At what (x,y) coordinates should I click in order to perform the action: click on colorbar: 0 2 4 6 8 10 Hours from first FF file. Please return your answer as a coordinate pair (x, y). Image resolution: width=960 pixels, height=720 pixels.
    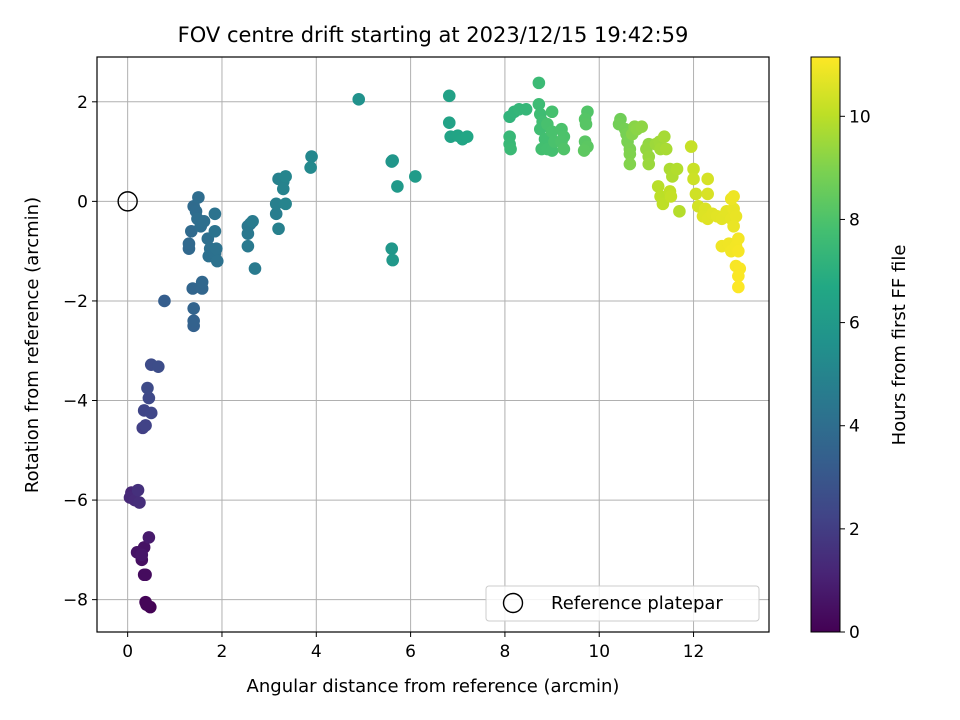
    Looking at the image, I should click on (860, 349).